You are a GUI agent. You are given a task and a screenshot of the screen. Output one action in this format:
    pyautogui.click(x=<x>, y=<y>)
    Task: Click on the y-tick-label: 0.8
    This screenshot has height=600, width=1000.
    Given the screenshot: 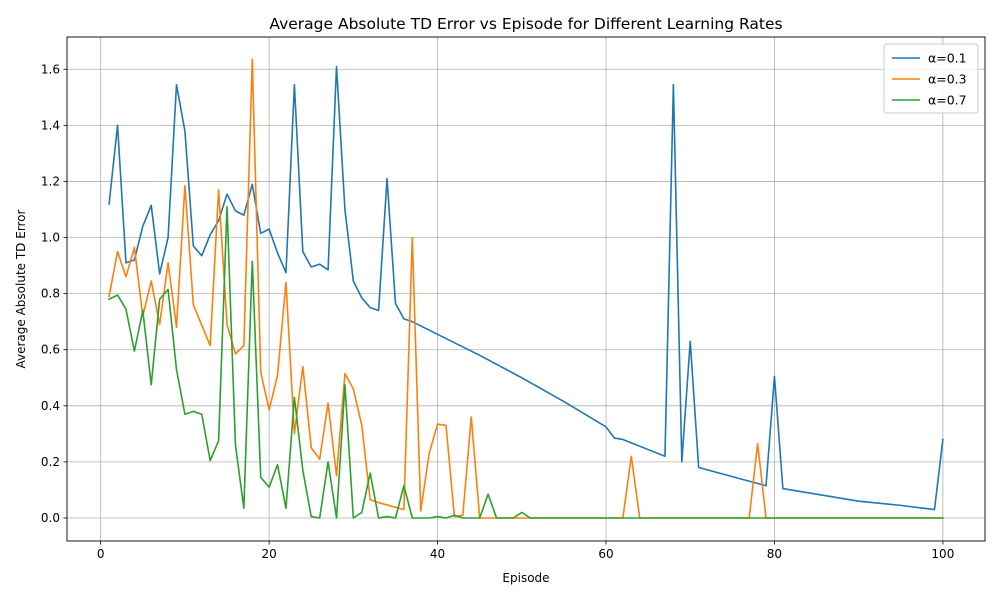 What is the action you would take?
    pyautogui.click(x=50, y=294)
    